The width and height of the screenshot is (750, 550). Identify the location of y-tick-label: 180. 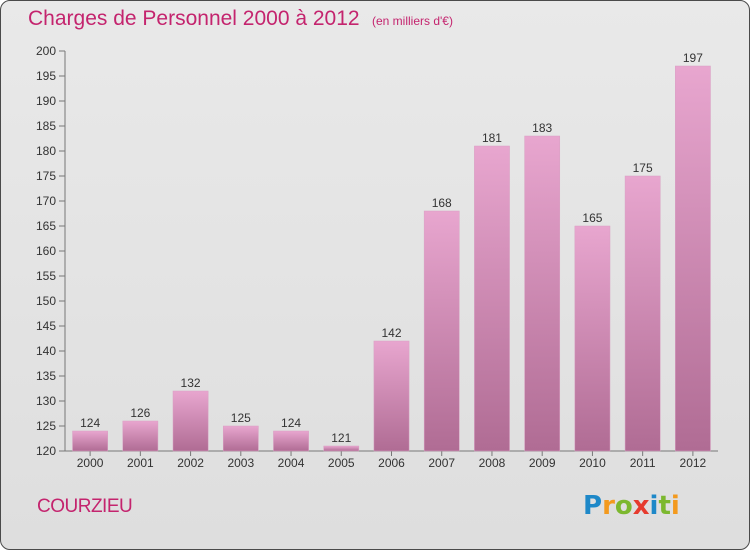
(46, 151).